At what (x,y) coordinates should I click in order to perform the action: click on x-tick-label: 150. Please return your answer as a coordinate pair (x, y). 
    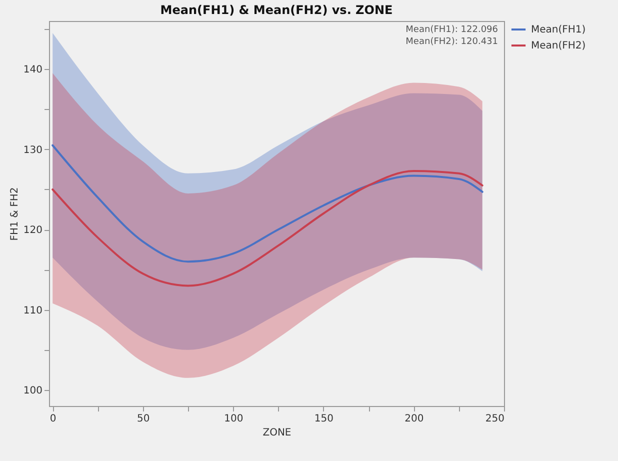
    Looking at the image, I should click on (324, 419).